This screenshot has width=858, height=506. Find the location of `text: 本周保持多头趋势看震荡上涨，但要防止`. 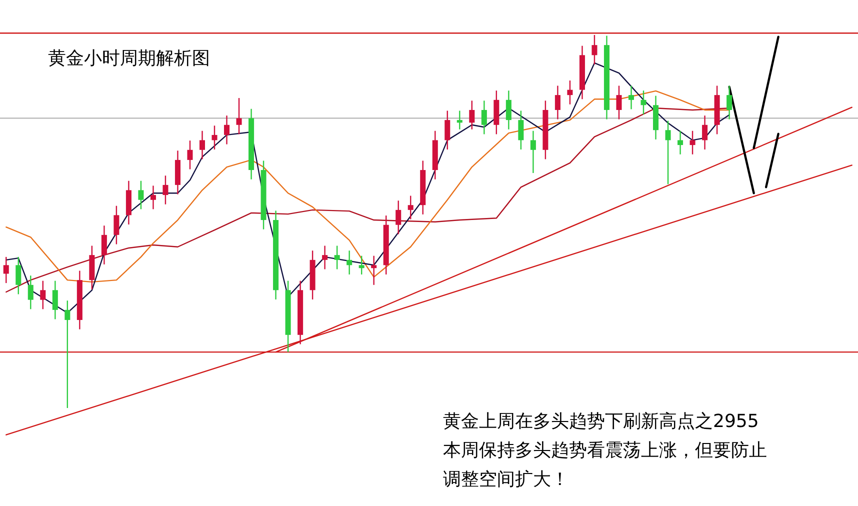

text: 本周保持多头趋势看震荡上涨，但要防止 is located at coordinates (605, 450).